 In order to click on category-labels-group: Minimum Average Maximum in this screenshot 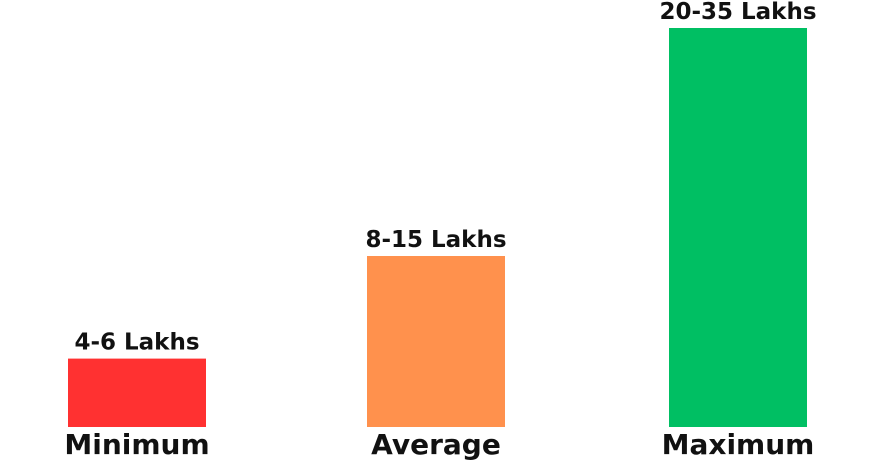, I will do `click(439, 444)`.